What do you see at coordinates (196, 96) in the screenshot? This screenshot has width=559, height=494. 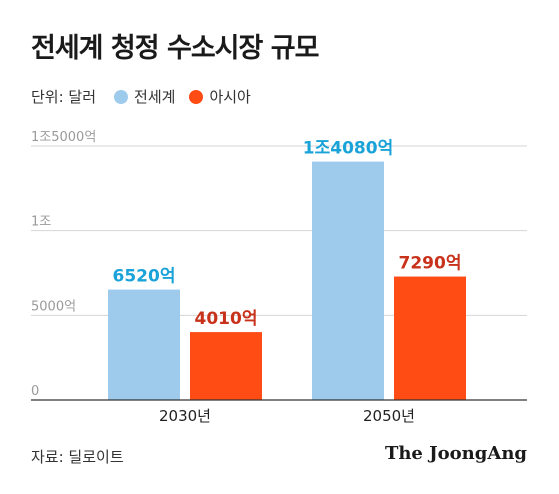 I see `legend-swatch-asia` at bounding box center [196, 96].